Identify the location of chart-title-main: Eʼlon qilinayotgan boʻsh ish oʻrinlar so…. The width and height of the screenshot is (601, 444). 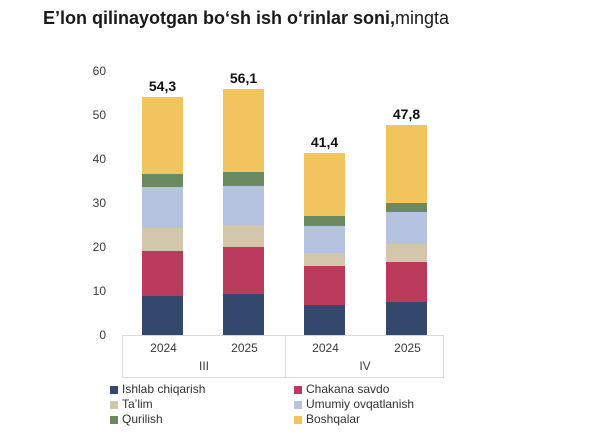
(219, 18).